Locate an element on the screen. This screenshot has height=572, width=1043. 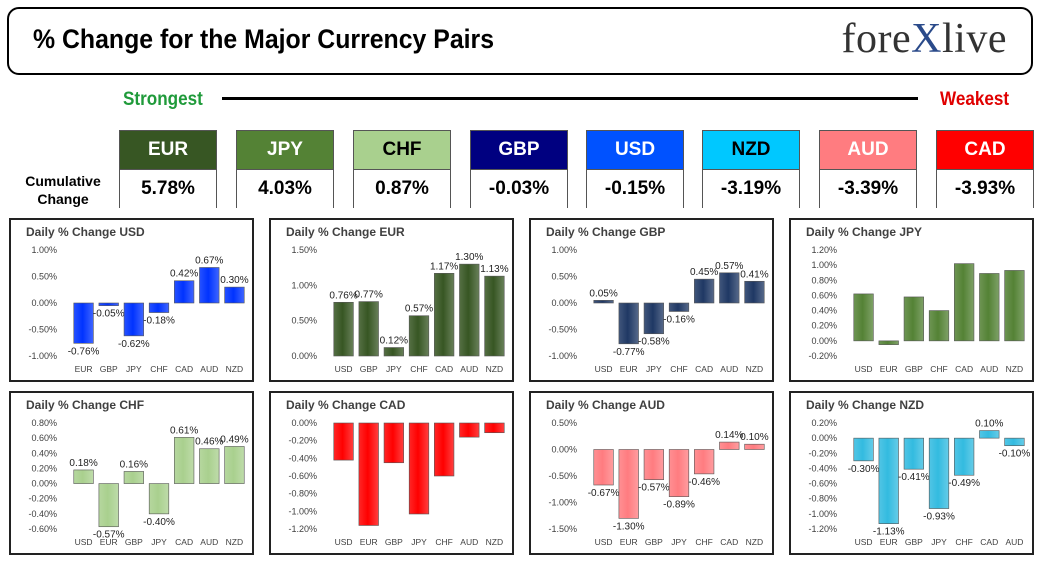
chart-title: Daily % Change AUD is located at coordinates (605, 405).